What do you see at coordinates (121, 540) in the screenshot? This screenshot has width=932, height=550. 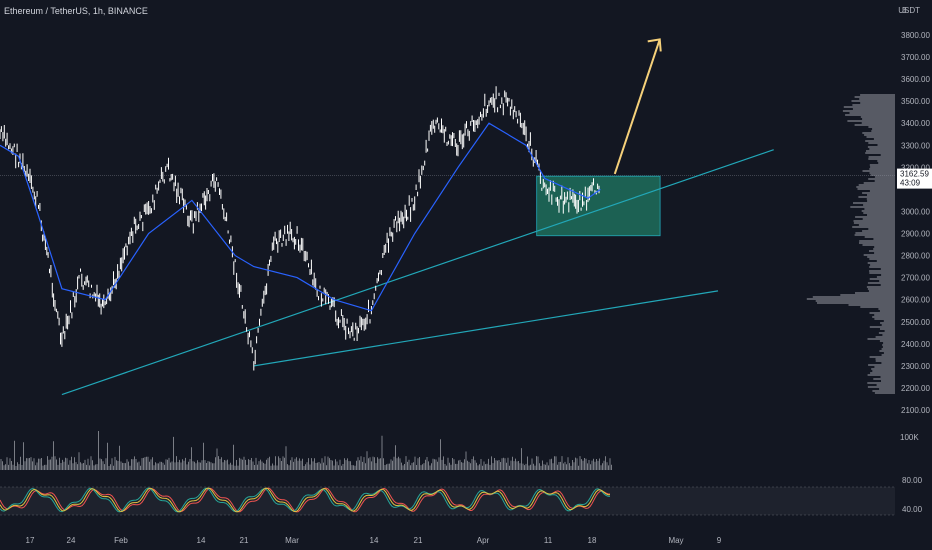 I see `time-tick-label: Feb` at bounding box center [121, 540].